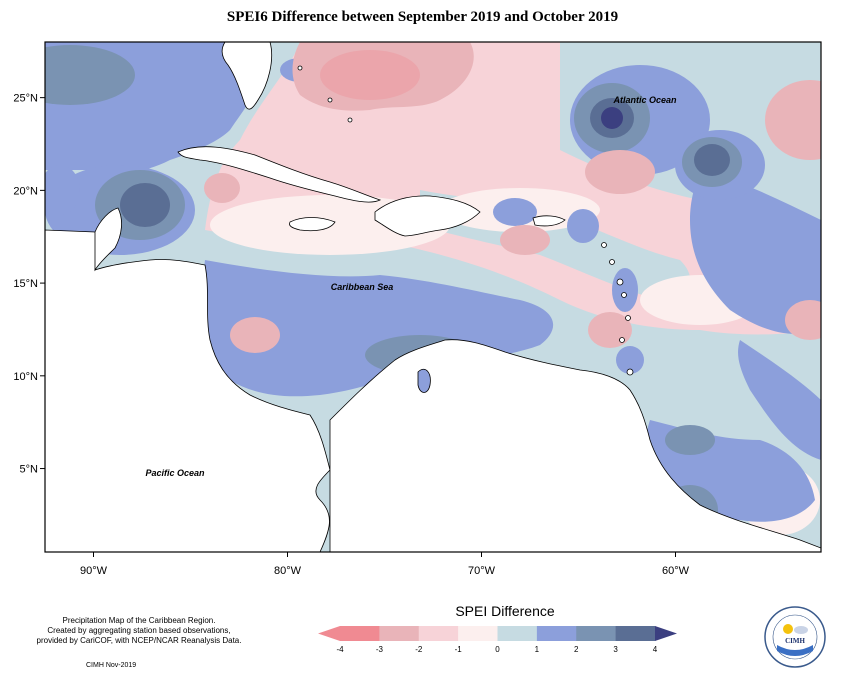 Image resolution: width=845 pixels, height=684 pixels. Describe the element at coordinates (385, 564) in the screenshot. I see `longitude-ticks: 90°W 80°W 70°W 60°W` at that location.